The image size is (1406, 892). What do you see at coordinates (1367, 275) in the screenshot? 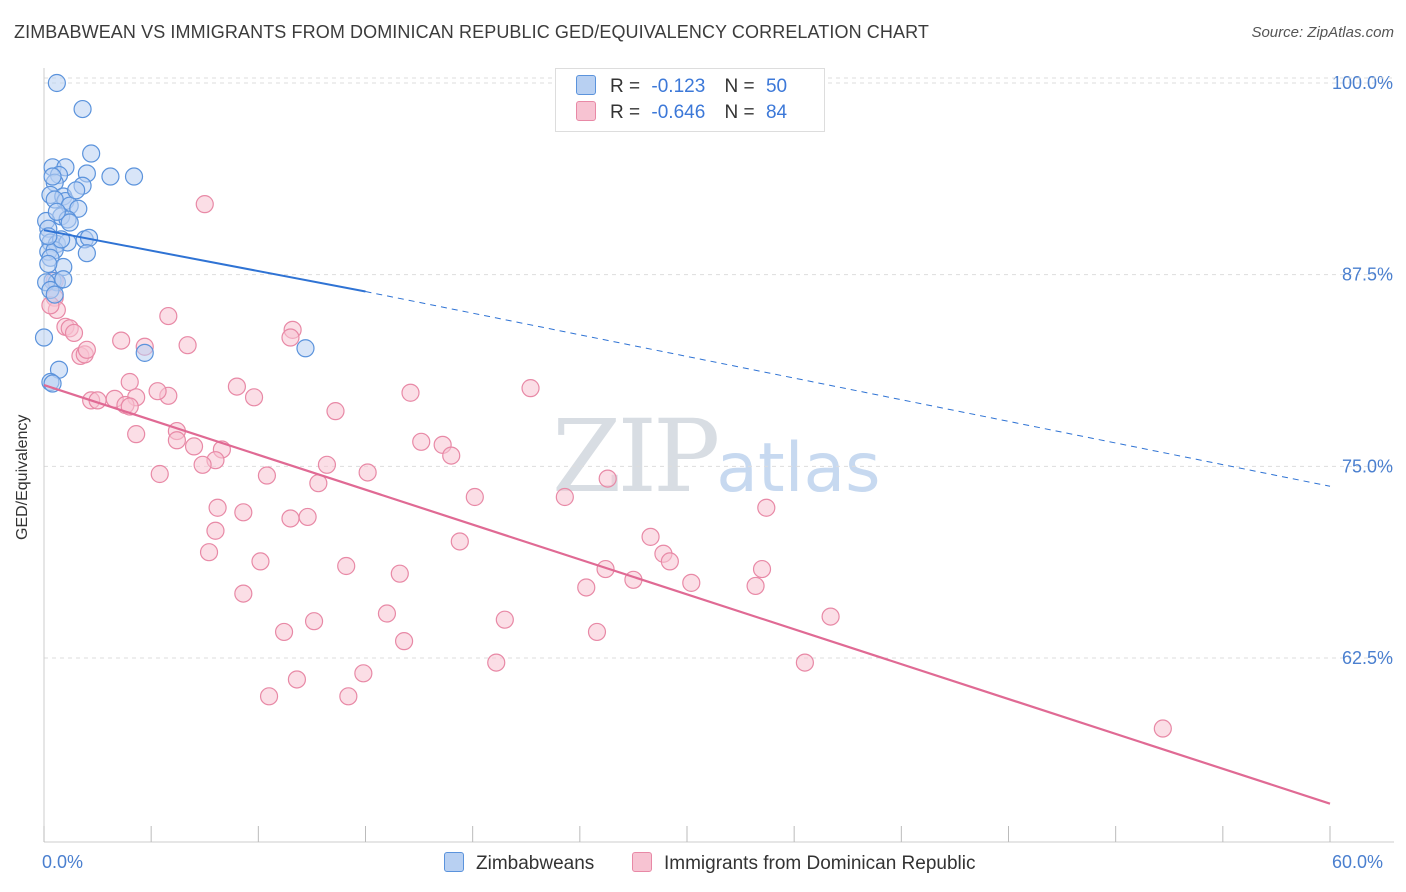
I see `y-tick-label: 87.5%` at bounding box center [1367, 275].